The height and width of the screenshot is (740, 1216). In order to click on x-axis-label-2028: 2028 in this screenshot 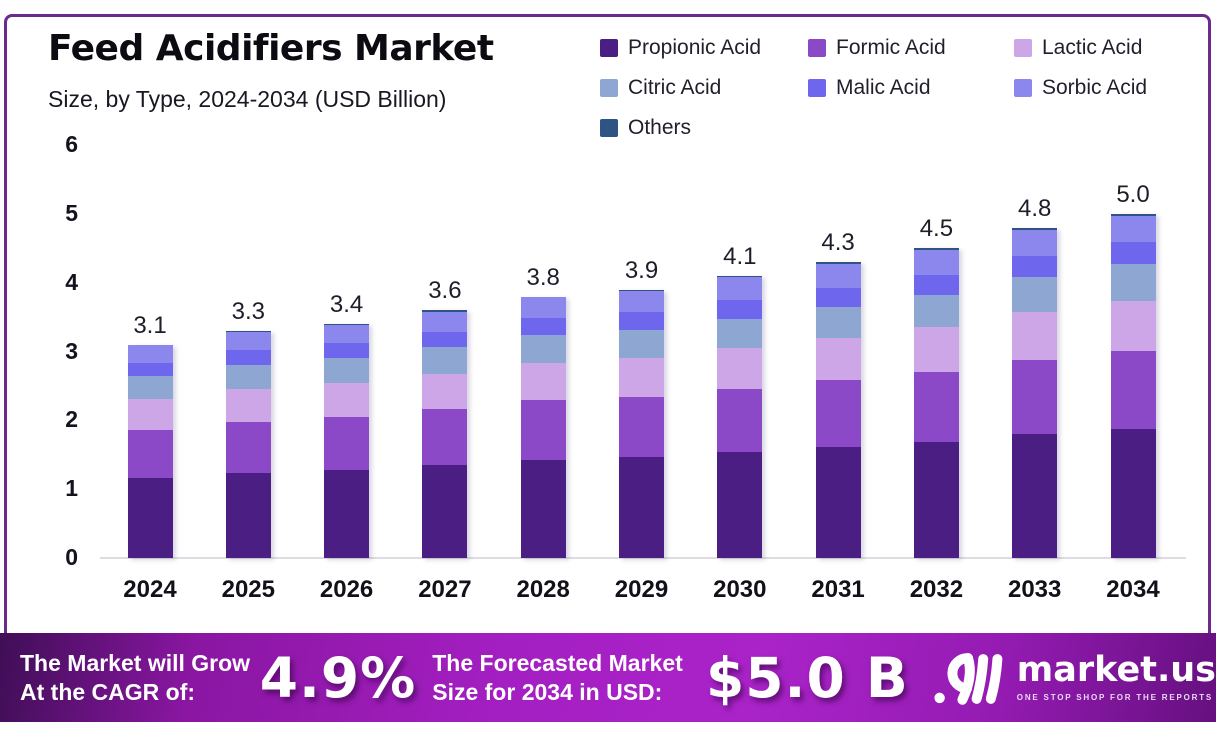, I will do `click(543, 589)`.